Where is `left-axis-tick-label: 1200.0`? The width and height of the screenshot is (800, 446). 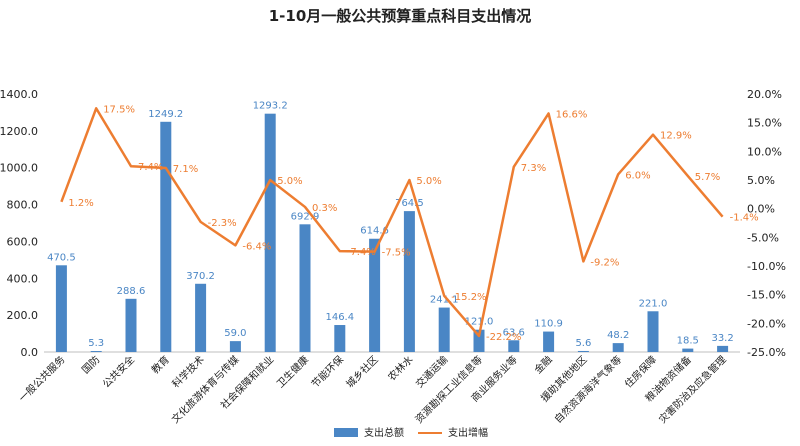 left-axis-tick-label: 1200.0 is located at coordinates (19, 131).